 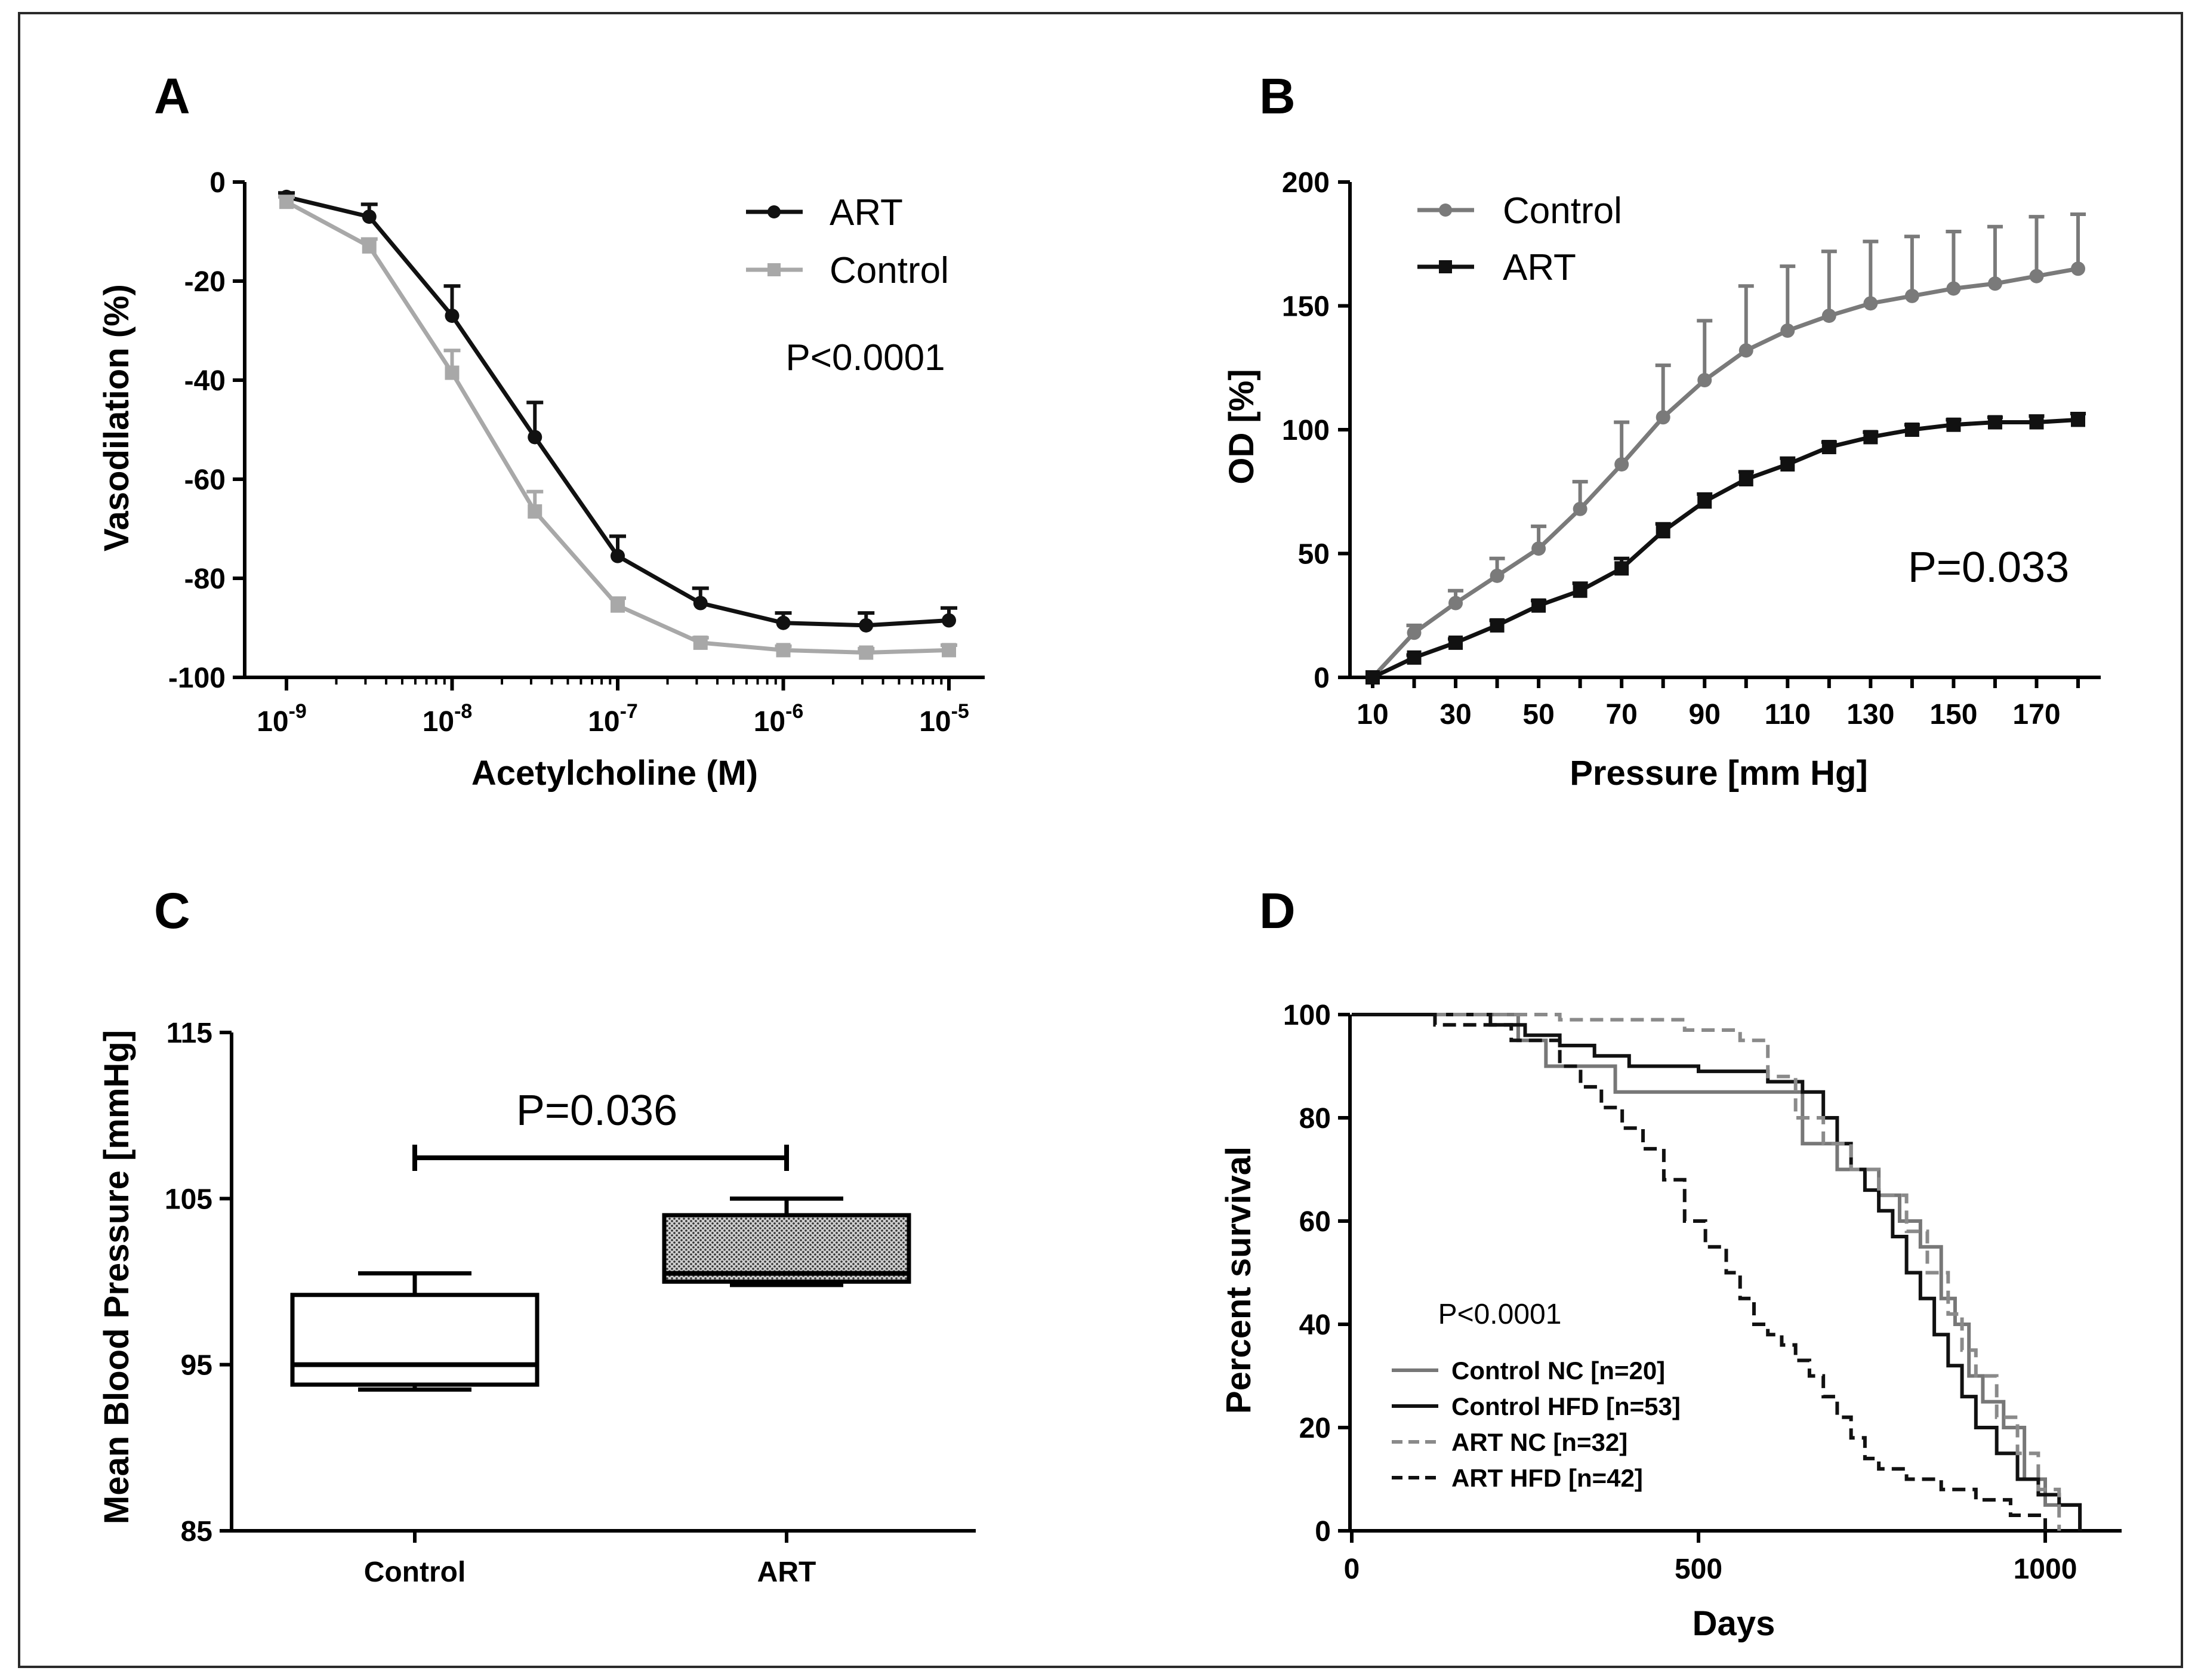 What do you see at coordinates (1238, 1280) in the screenshot?
I see `panel-d-ylabel: Percent survival` at bounding box center [1238, 1280].